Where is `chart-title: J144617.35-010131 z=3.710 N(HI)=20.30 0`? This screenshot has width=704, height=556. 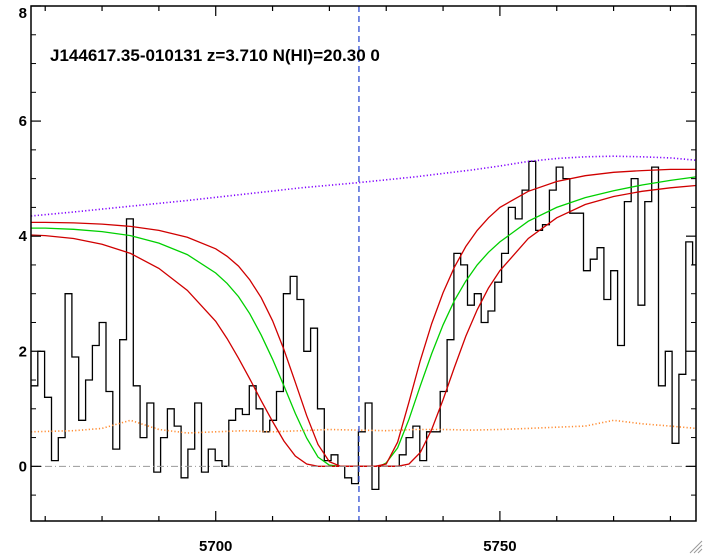
chart-title: J144617.35-010131 z=3.710 N(HI)=20.30 0 is located at coordinates (215, 55).